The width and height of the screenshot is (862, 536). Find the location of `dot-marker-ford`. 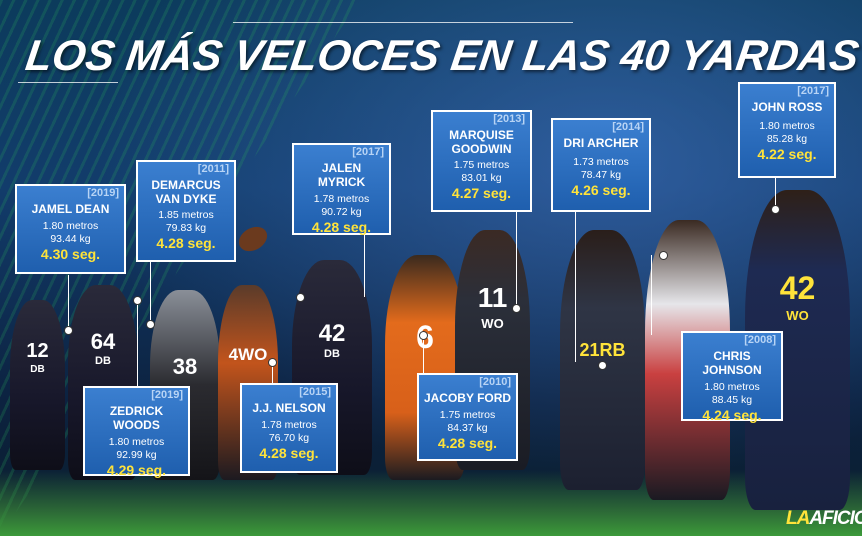

dot-marker-ford is located at coordinates (423, 335).